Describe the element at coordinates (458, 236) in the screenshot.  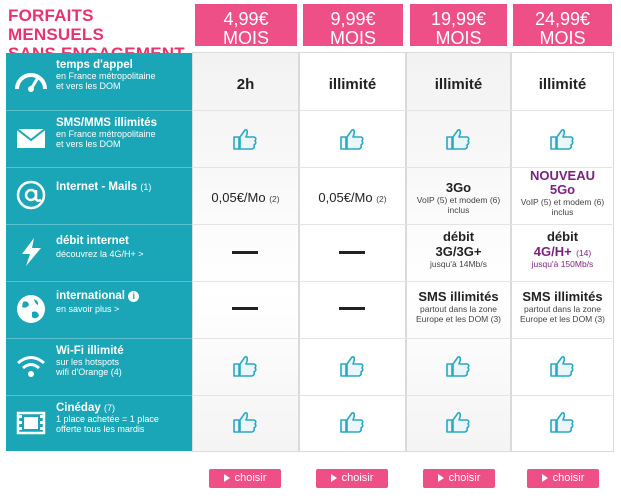
I see `speed-label: débit` at that location.